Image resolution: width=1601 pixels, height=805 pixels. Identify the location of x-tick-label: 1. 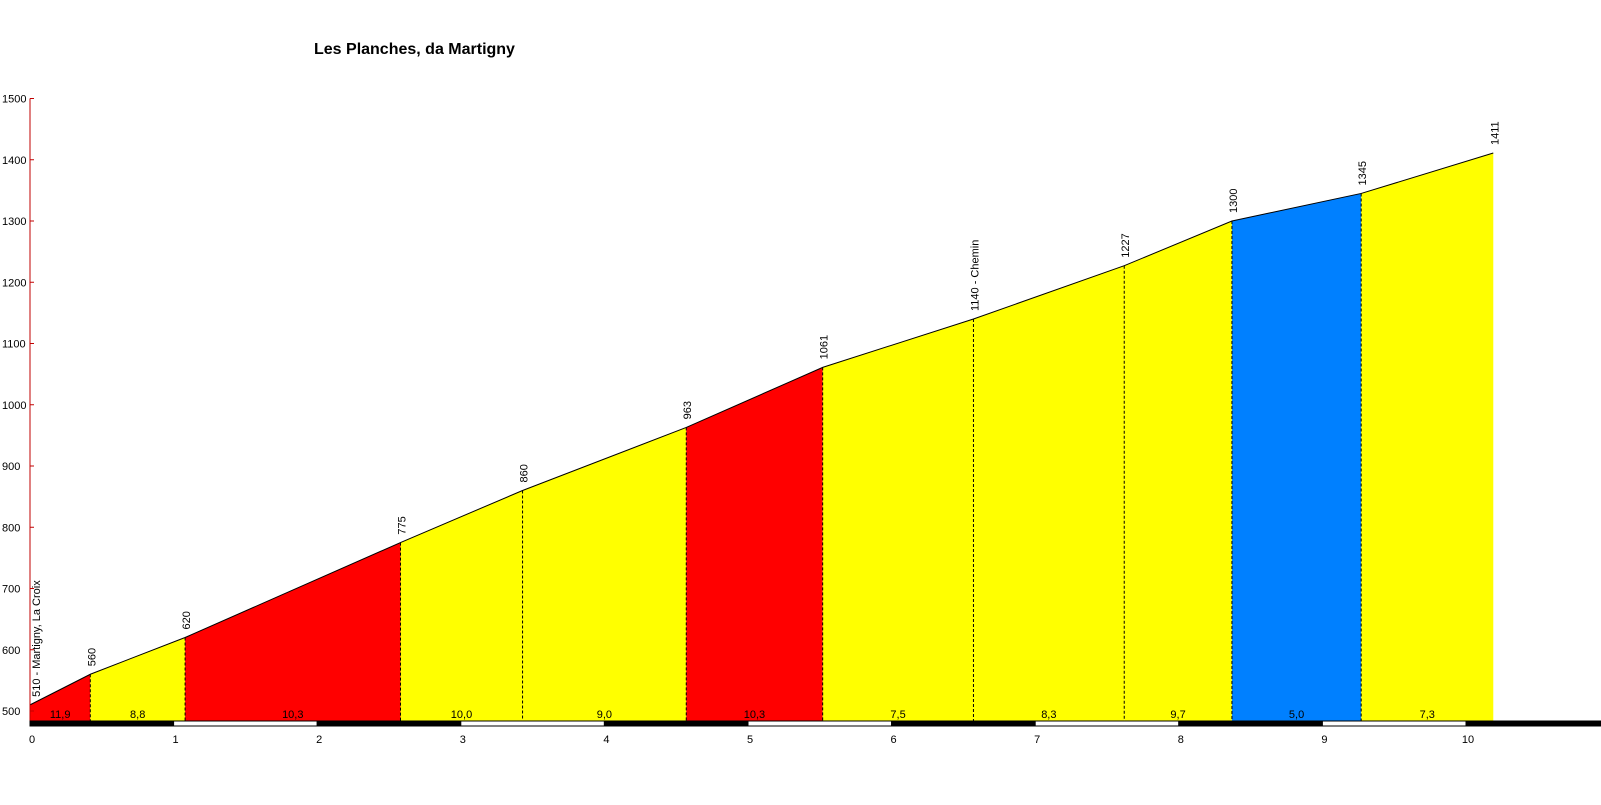
(176, 740).